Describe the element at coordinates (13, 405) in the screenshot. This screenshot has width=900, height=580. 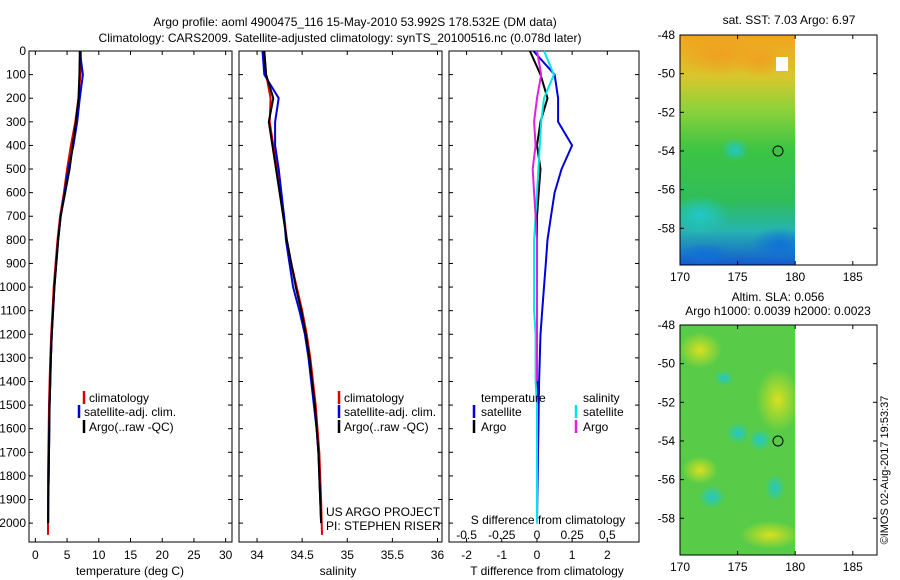
I see `depth-tick-label: 1500` at that location.